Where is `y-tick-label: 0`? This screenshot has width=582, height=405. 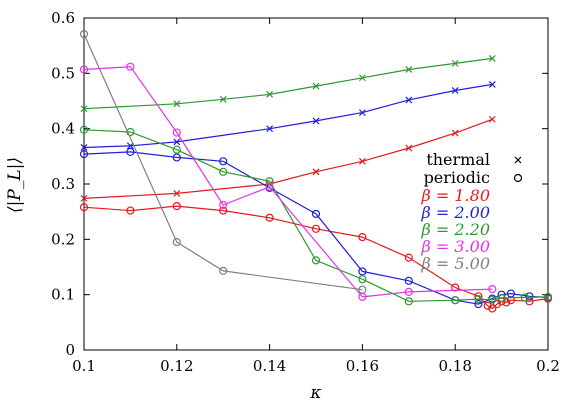
y-tick-label: 0 is located at coordinates (70, 350).